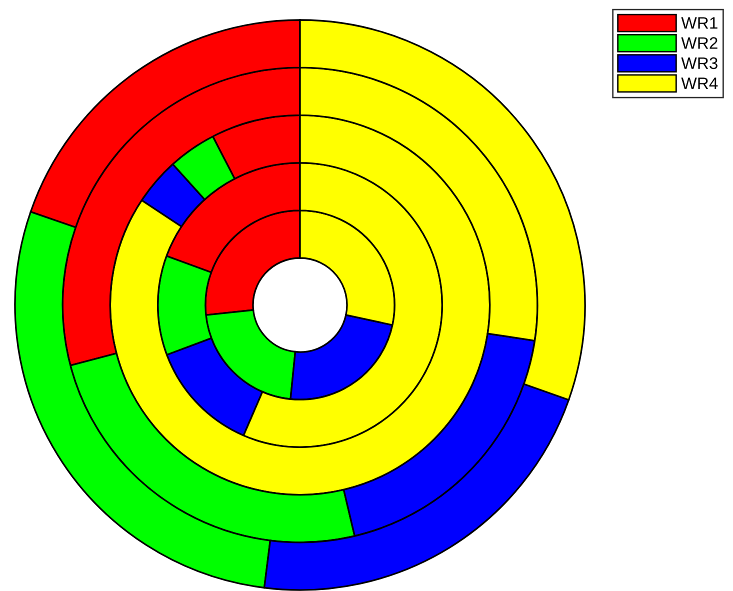  Describe the element at coordinates (699, 84) in the screenshot. I see `legend-label: WR4` at that location.